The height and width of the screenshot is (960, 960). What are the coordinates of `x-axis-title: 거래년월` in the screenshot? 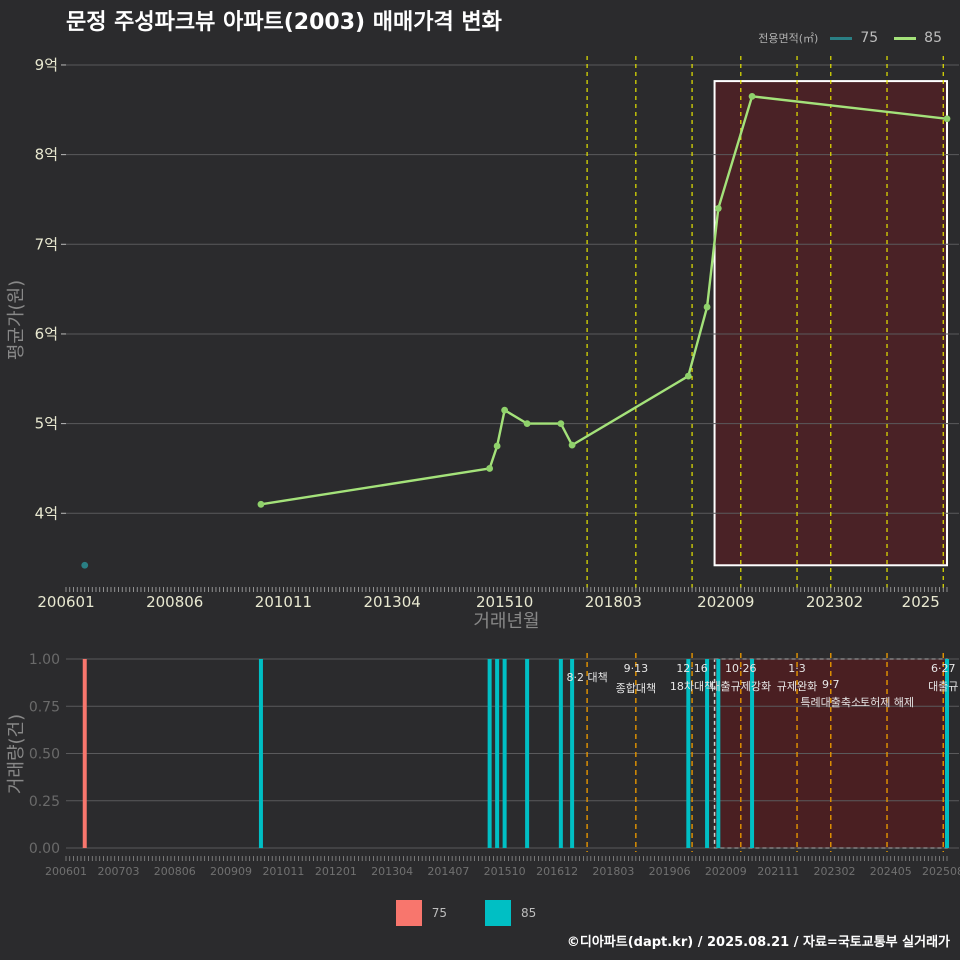 It's located at (506, 621).